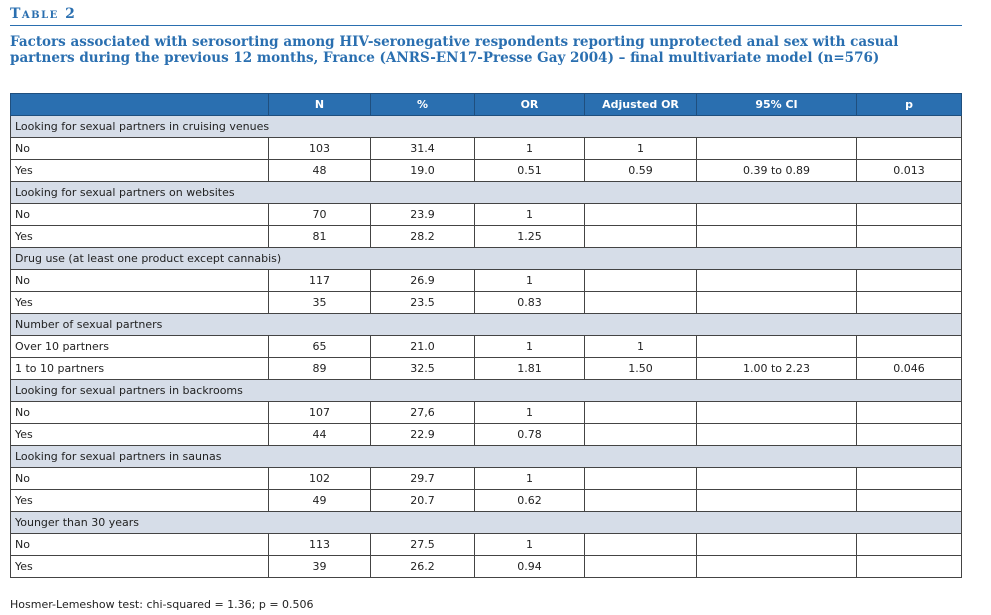  I want to click on table-row: No 103 31.4 1 1, so click(486, 148).